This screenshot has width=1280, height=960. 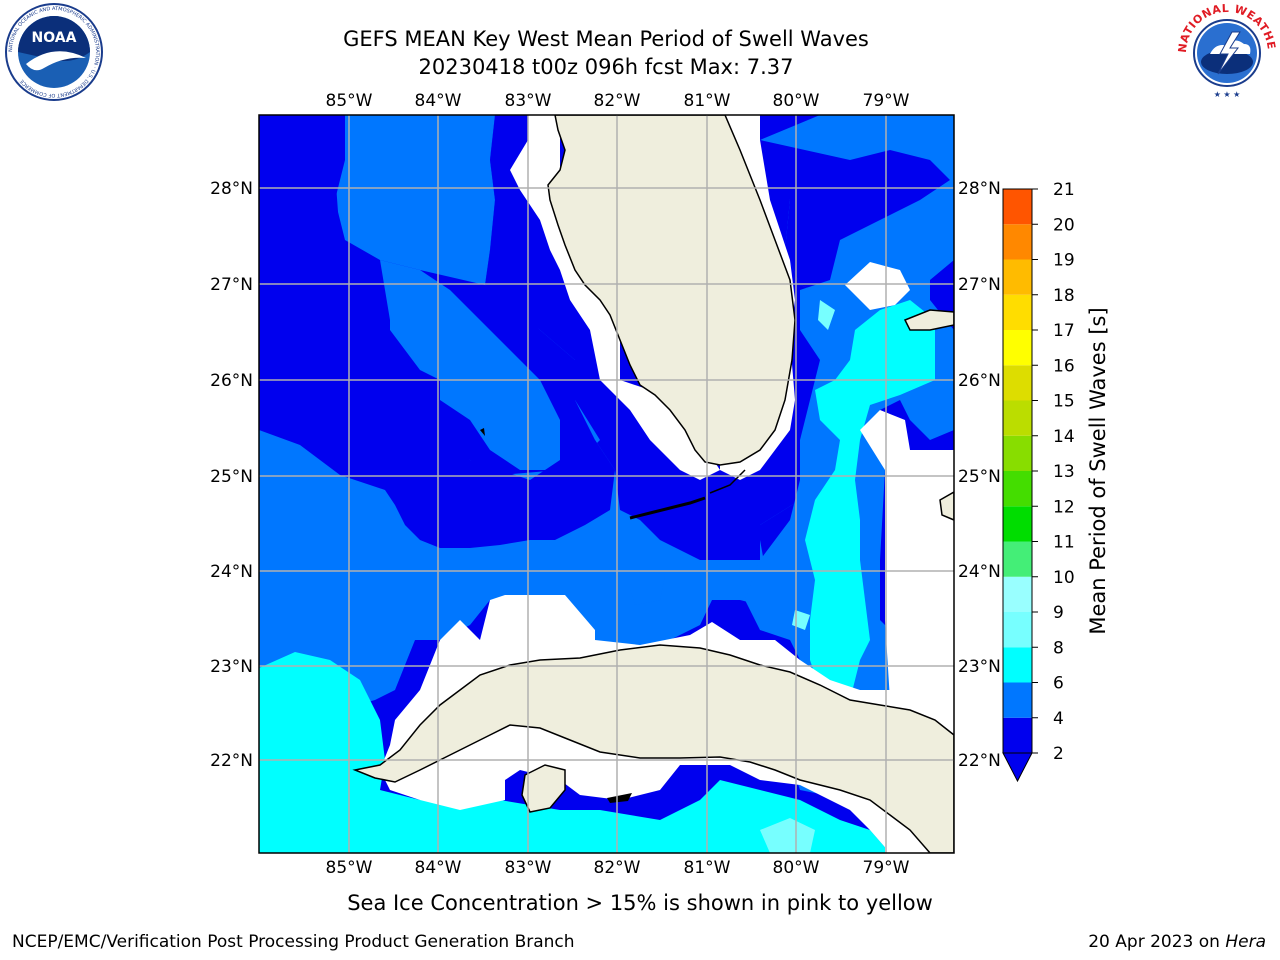 What do you see at coordinates (1064, 225) in the screenshot?
I see `colorbar-tick-label: 20` at bounding box center [1064, 225].